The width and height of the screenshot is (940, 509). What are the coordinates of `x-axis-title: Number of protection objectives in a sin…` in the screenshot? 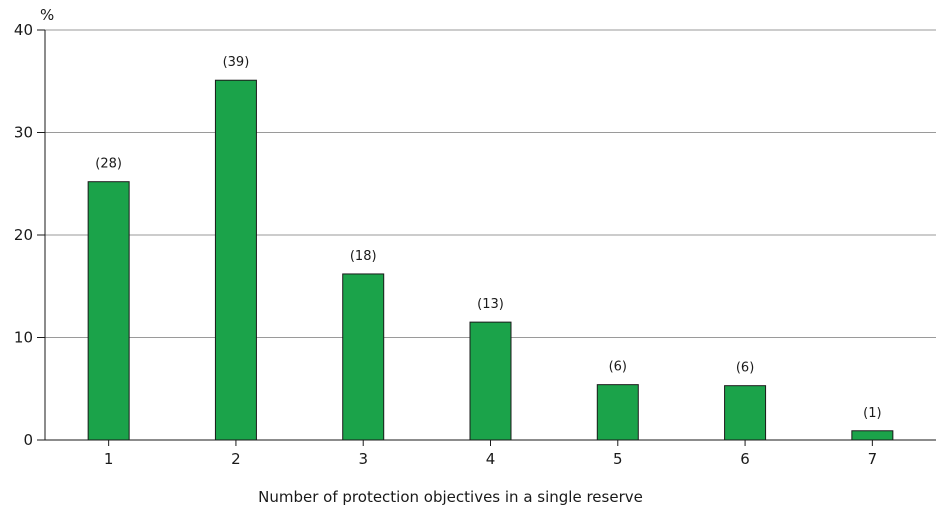 It's located at (450, 497).